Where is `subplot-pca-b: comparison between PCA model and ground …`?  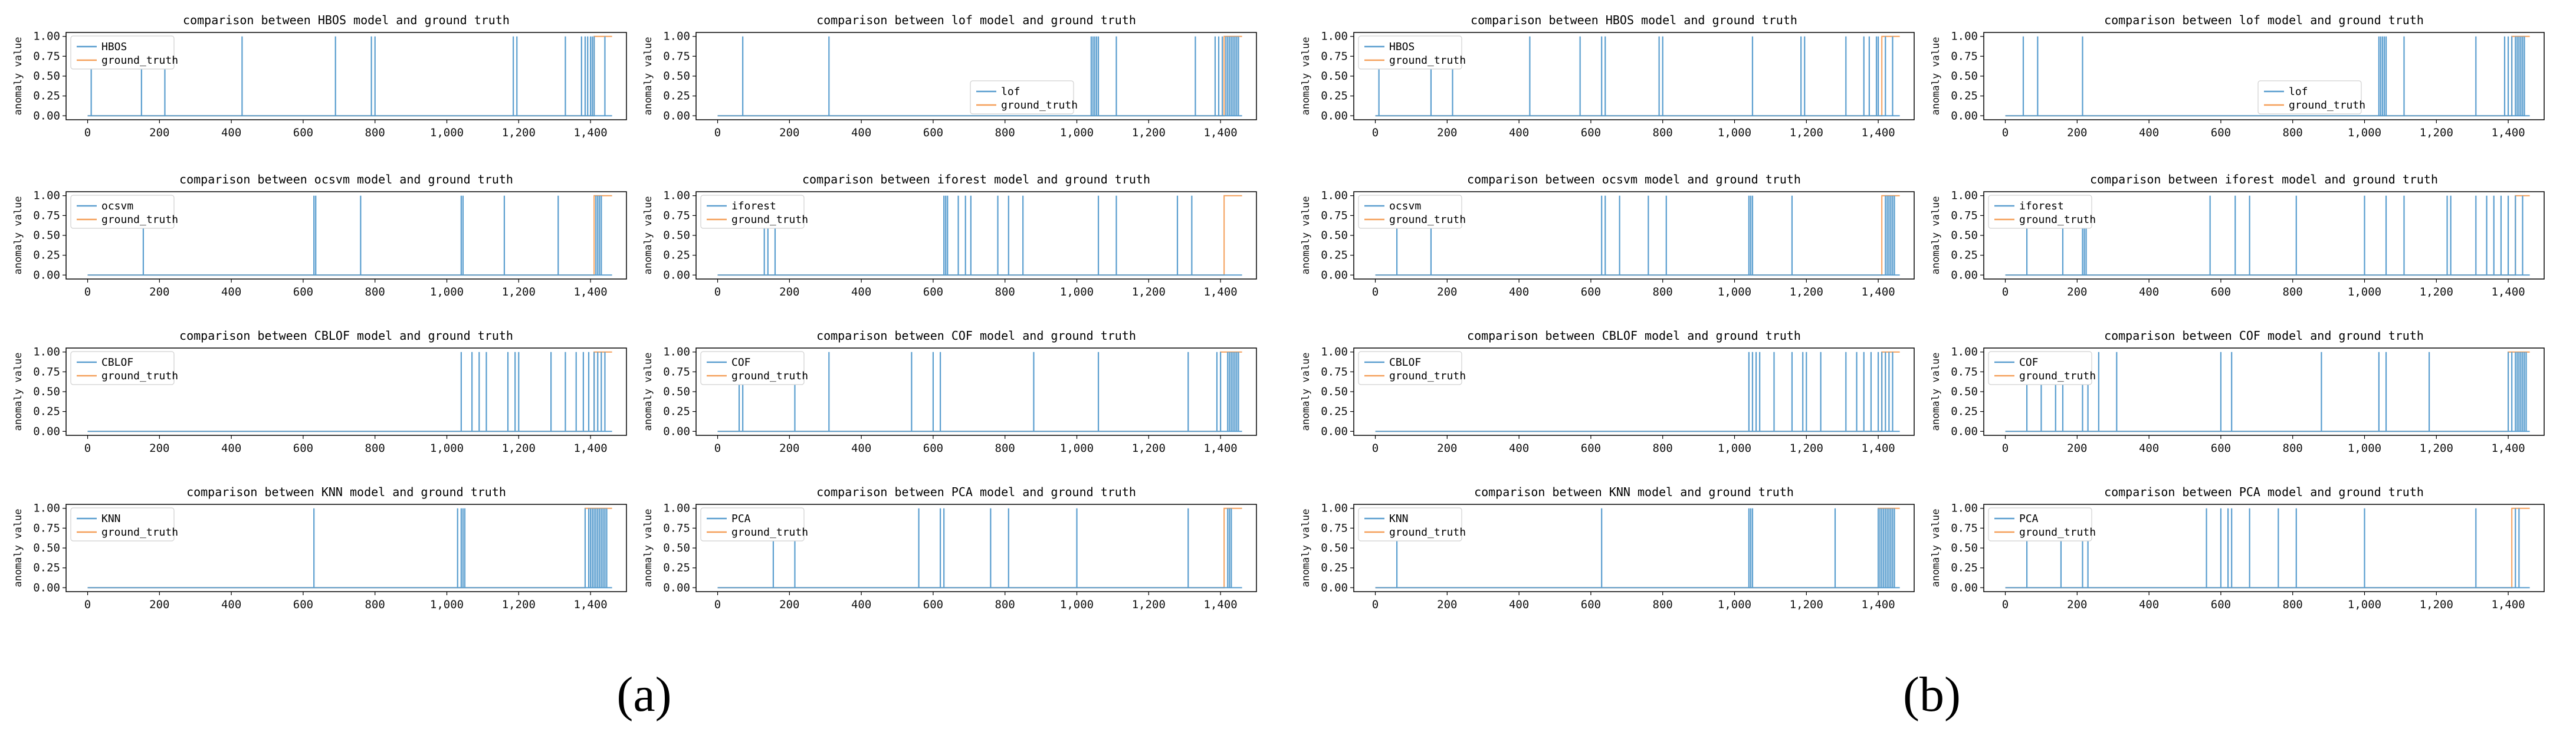 subplot-pca-b: comparison between PCA model and ground … is located at coordinates (2237, 548).